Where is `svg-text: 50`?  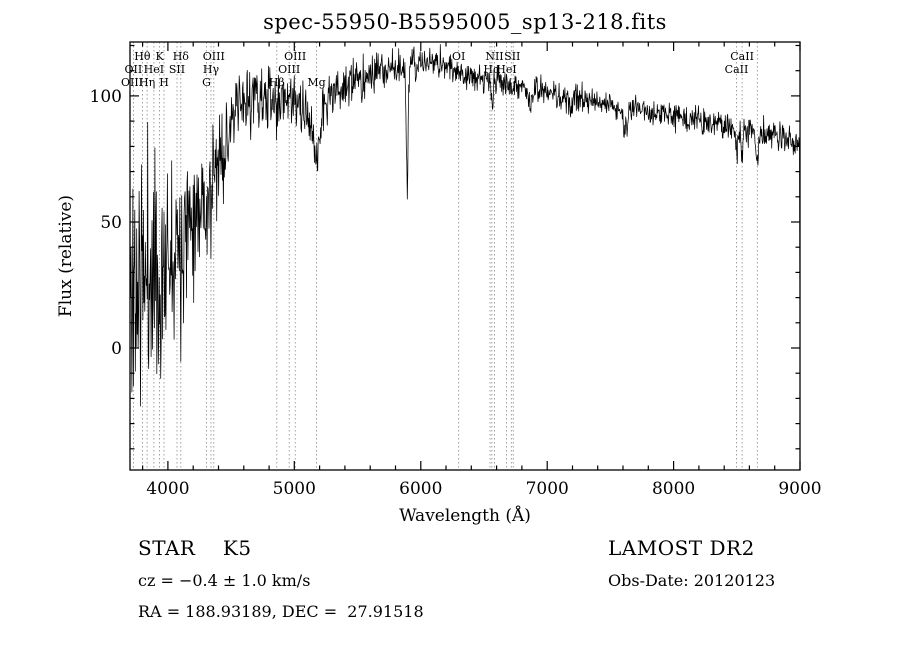 svg-text: 50 is located at coordinates (111, 223).